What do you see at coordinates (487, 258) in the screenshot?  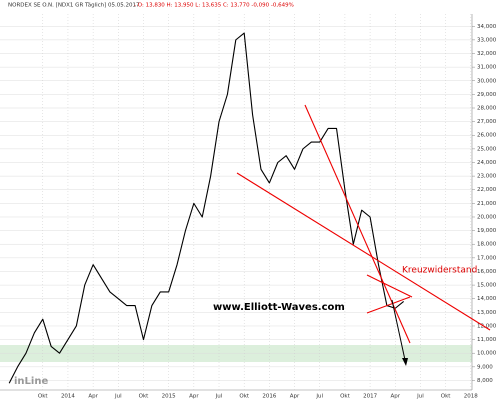 I see `y-tick-label: 17,000` at bounding box center [487, 258].